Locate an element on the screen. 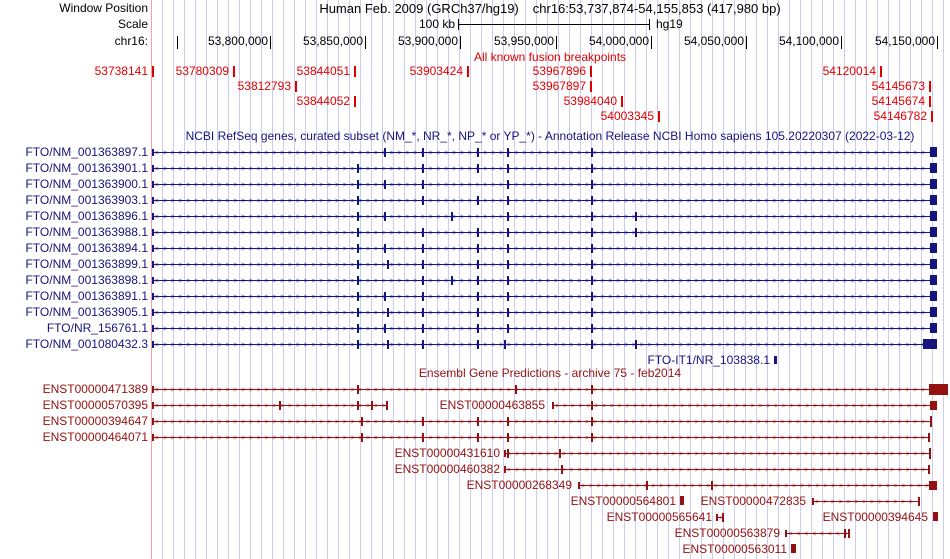 This screenshot has width=950, height=559. gene-end-block is located at coordinates (933, 248).